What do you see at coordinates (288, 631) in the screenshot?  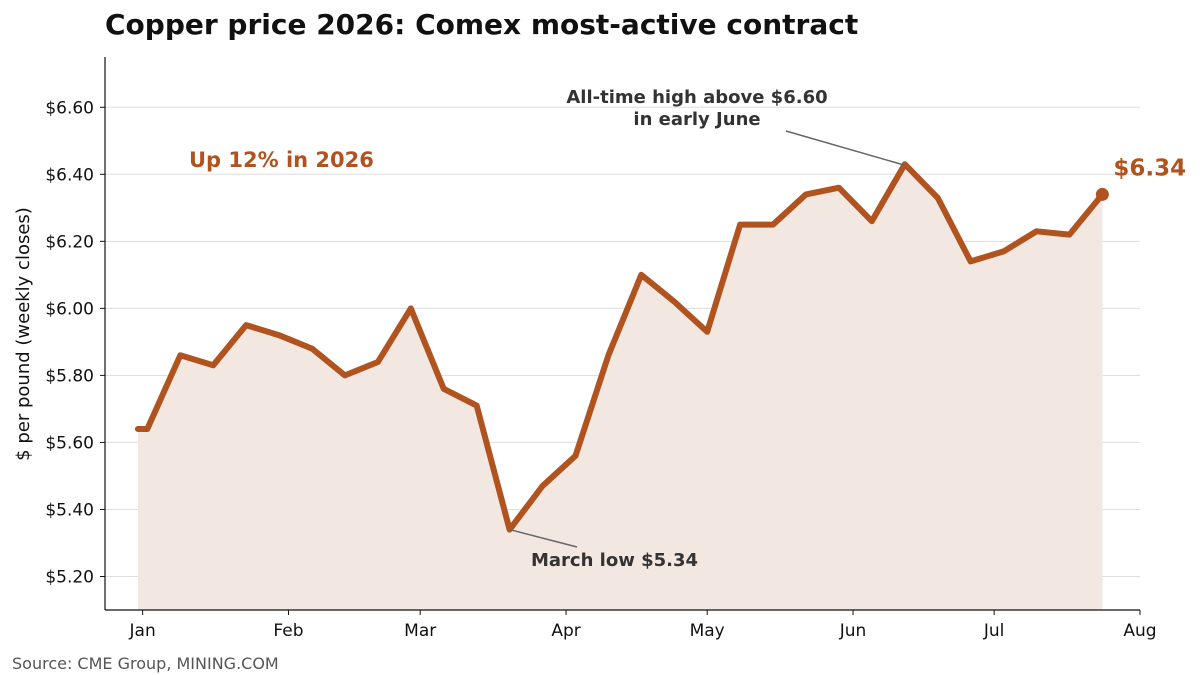 I see `x-tick-label: Feb` at bounding box center [288, 631].